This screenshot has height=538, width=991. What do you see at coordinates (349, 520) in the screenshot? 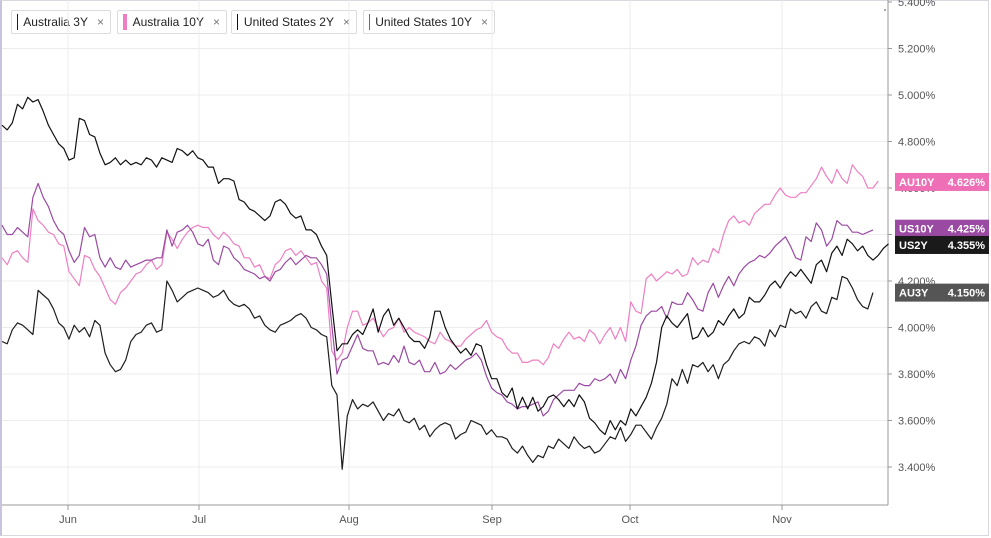
I see `x-tick-label: Aug` at bounding box center [349, 520].